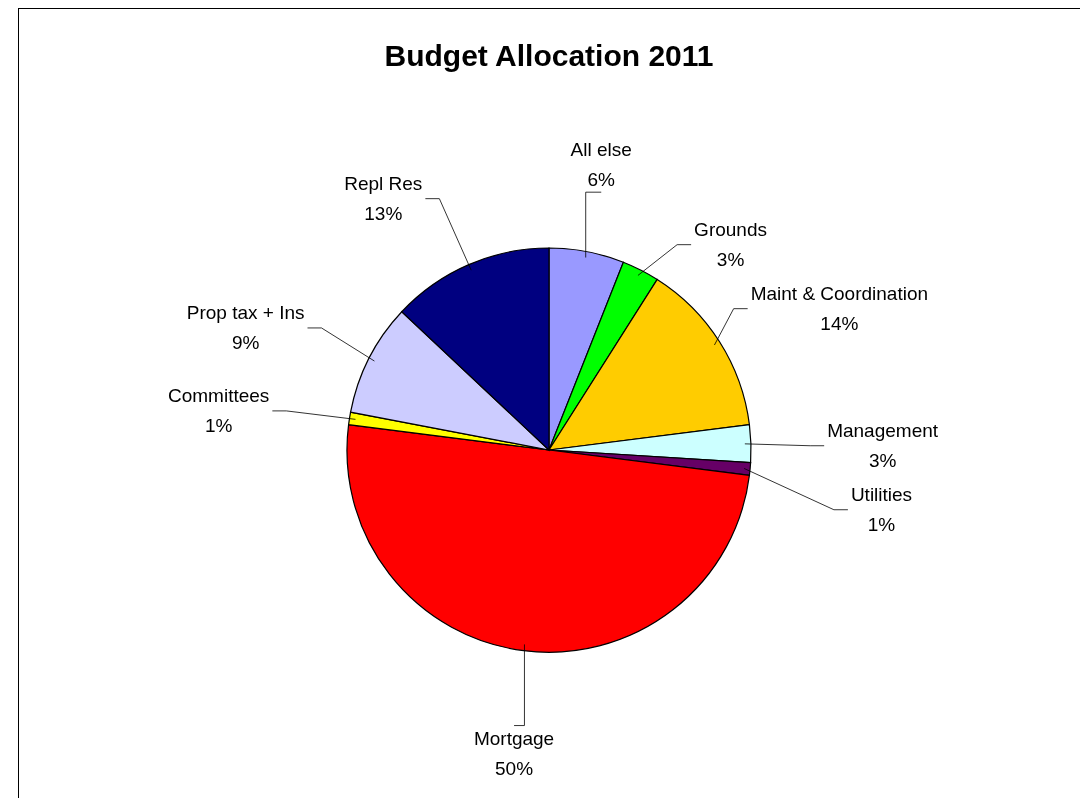  What do you see at coordinates (514, 738) in the screenshot?
I see `slice-label: Mortgage` at bounding box center [514, 738].